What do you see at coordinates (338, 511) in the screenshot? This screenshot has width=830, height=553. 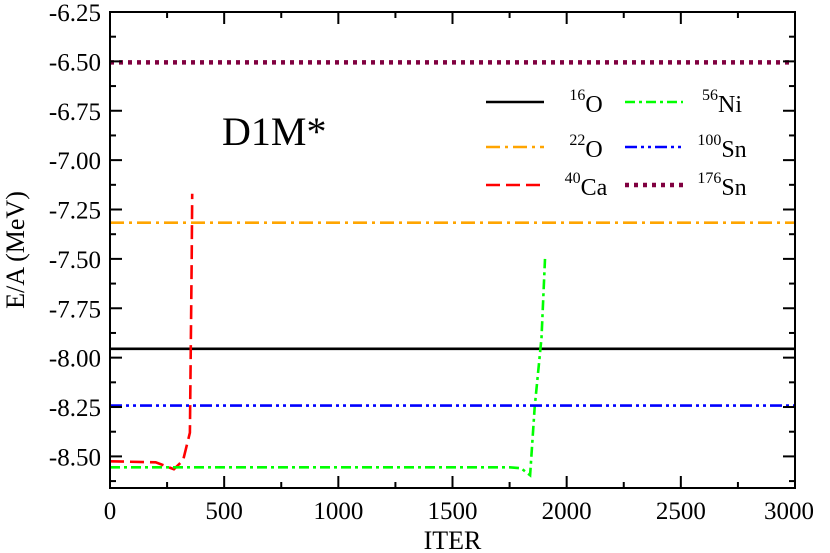 I see `x-tick-label: 1000` at bounding box center [338, 511].